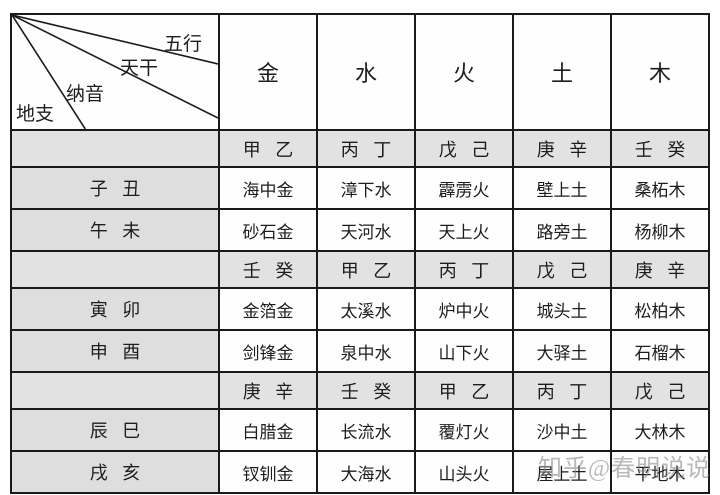 The image size is (720, 495). Describe the element at coordinates (464, 472) in the screenshot. I see `nayin-cell: 山头火` at that location.